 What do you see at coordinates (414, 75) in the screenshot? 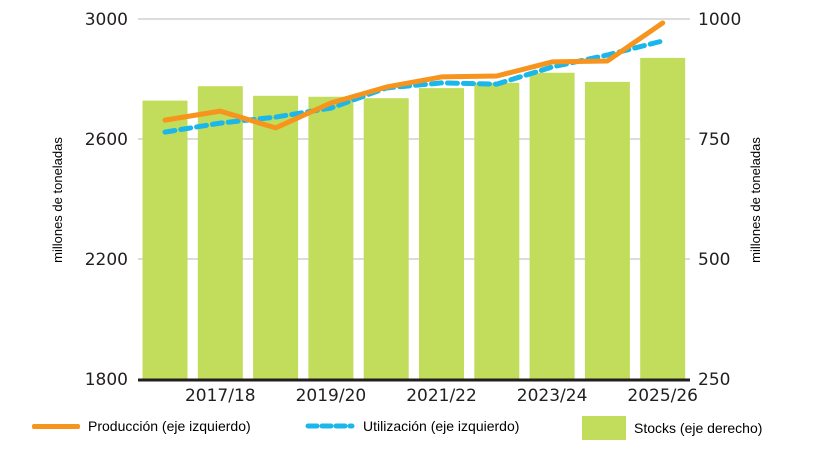
I see `produccion-line` at bounding box center [414, 75].